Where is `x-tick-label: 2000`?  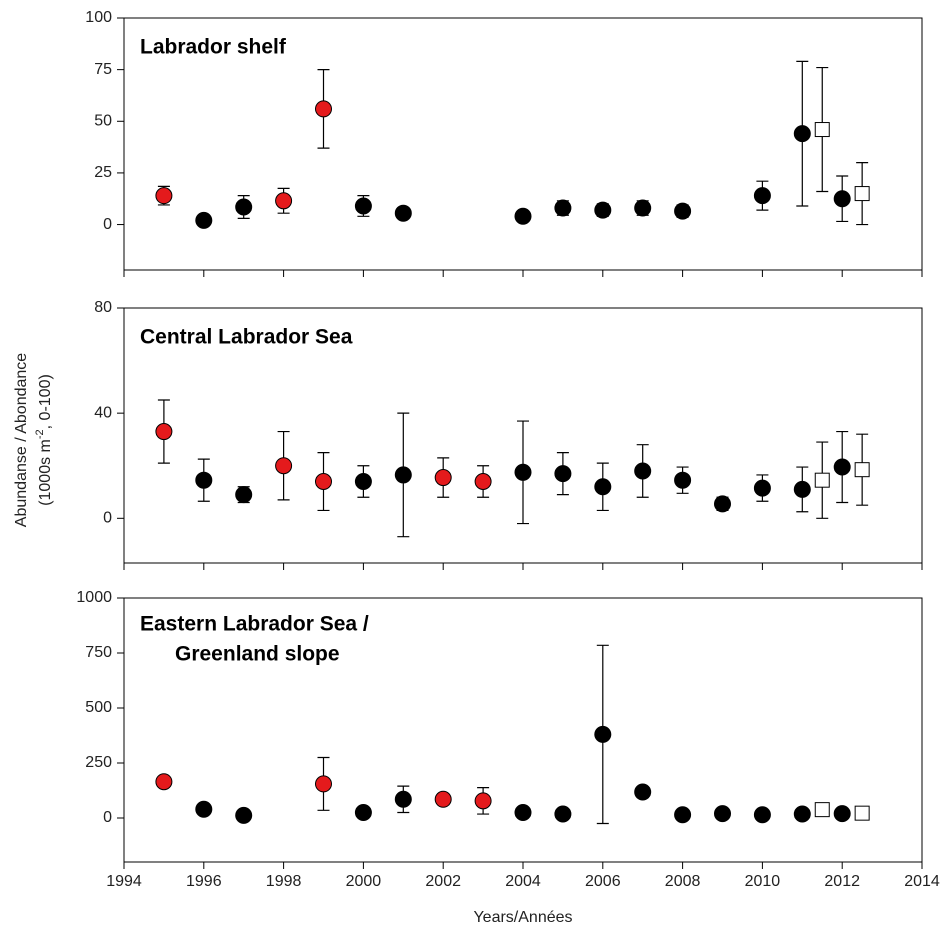
x-tick-label: 2000 is located at coordinates (364, 881).